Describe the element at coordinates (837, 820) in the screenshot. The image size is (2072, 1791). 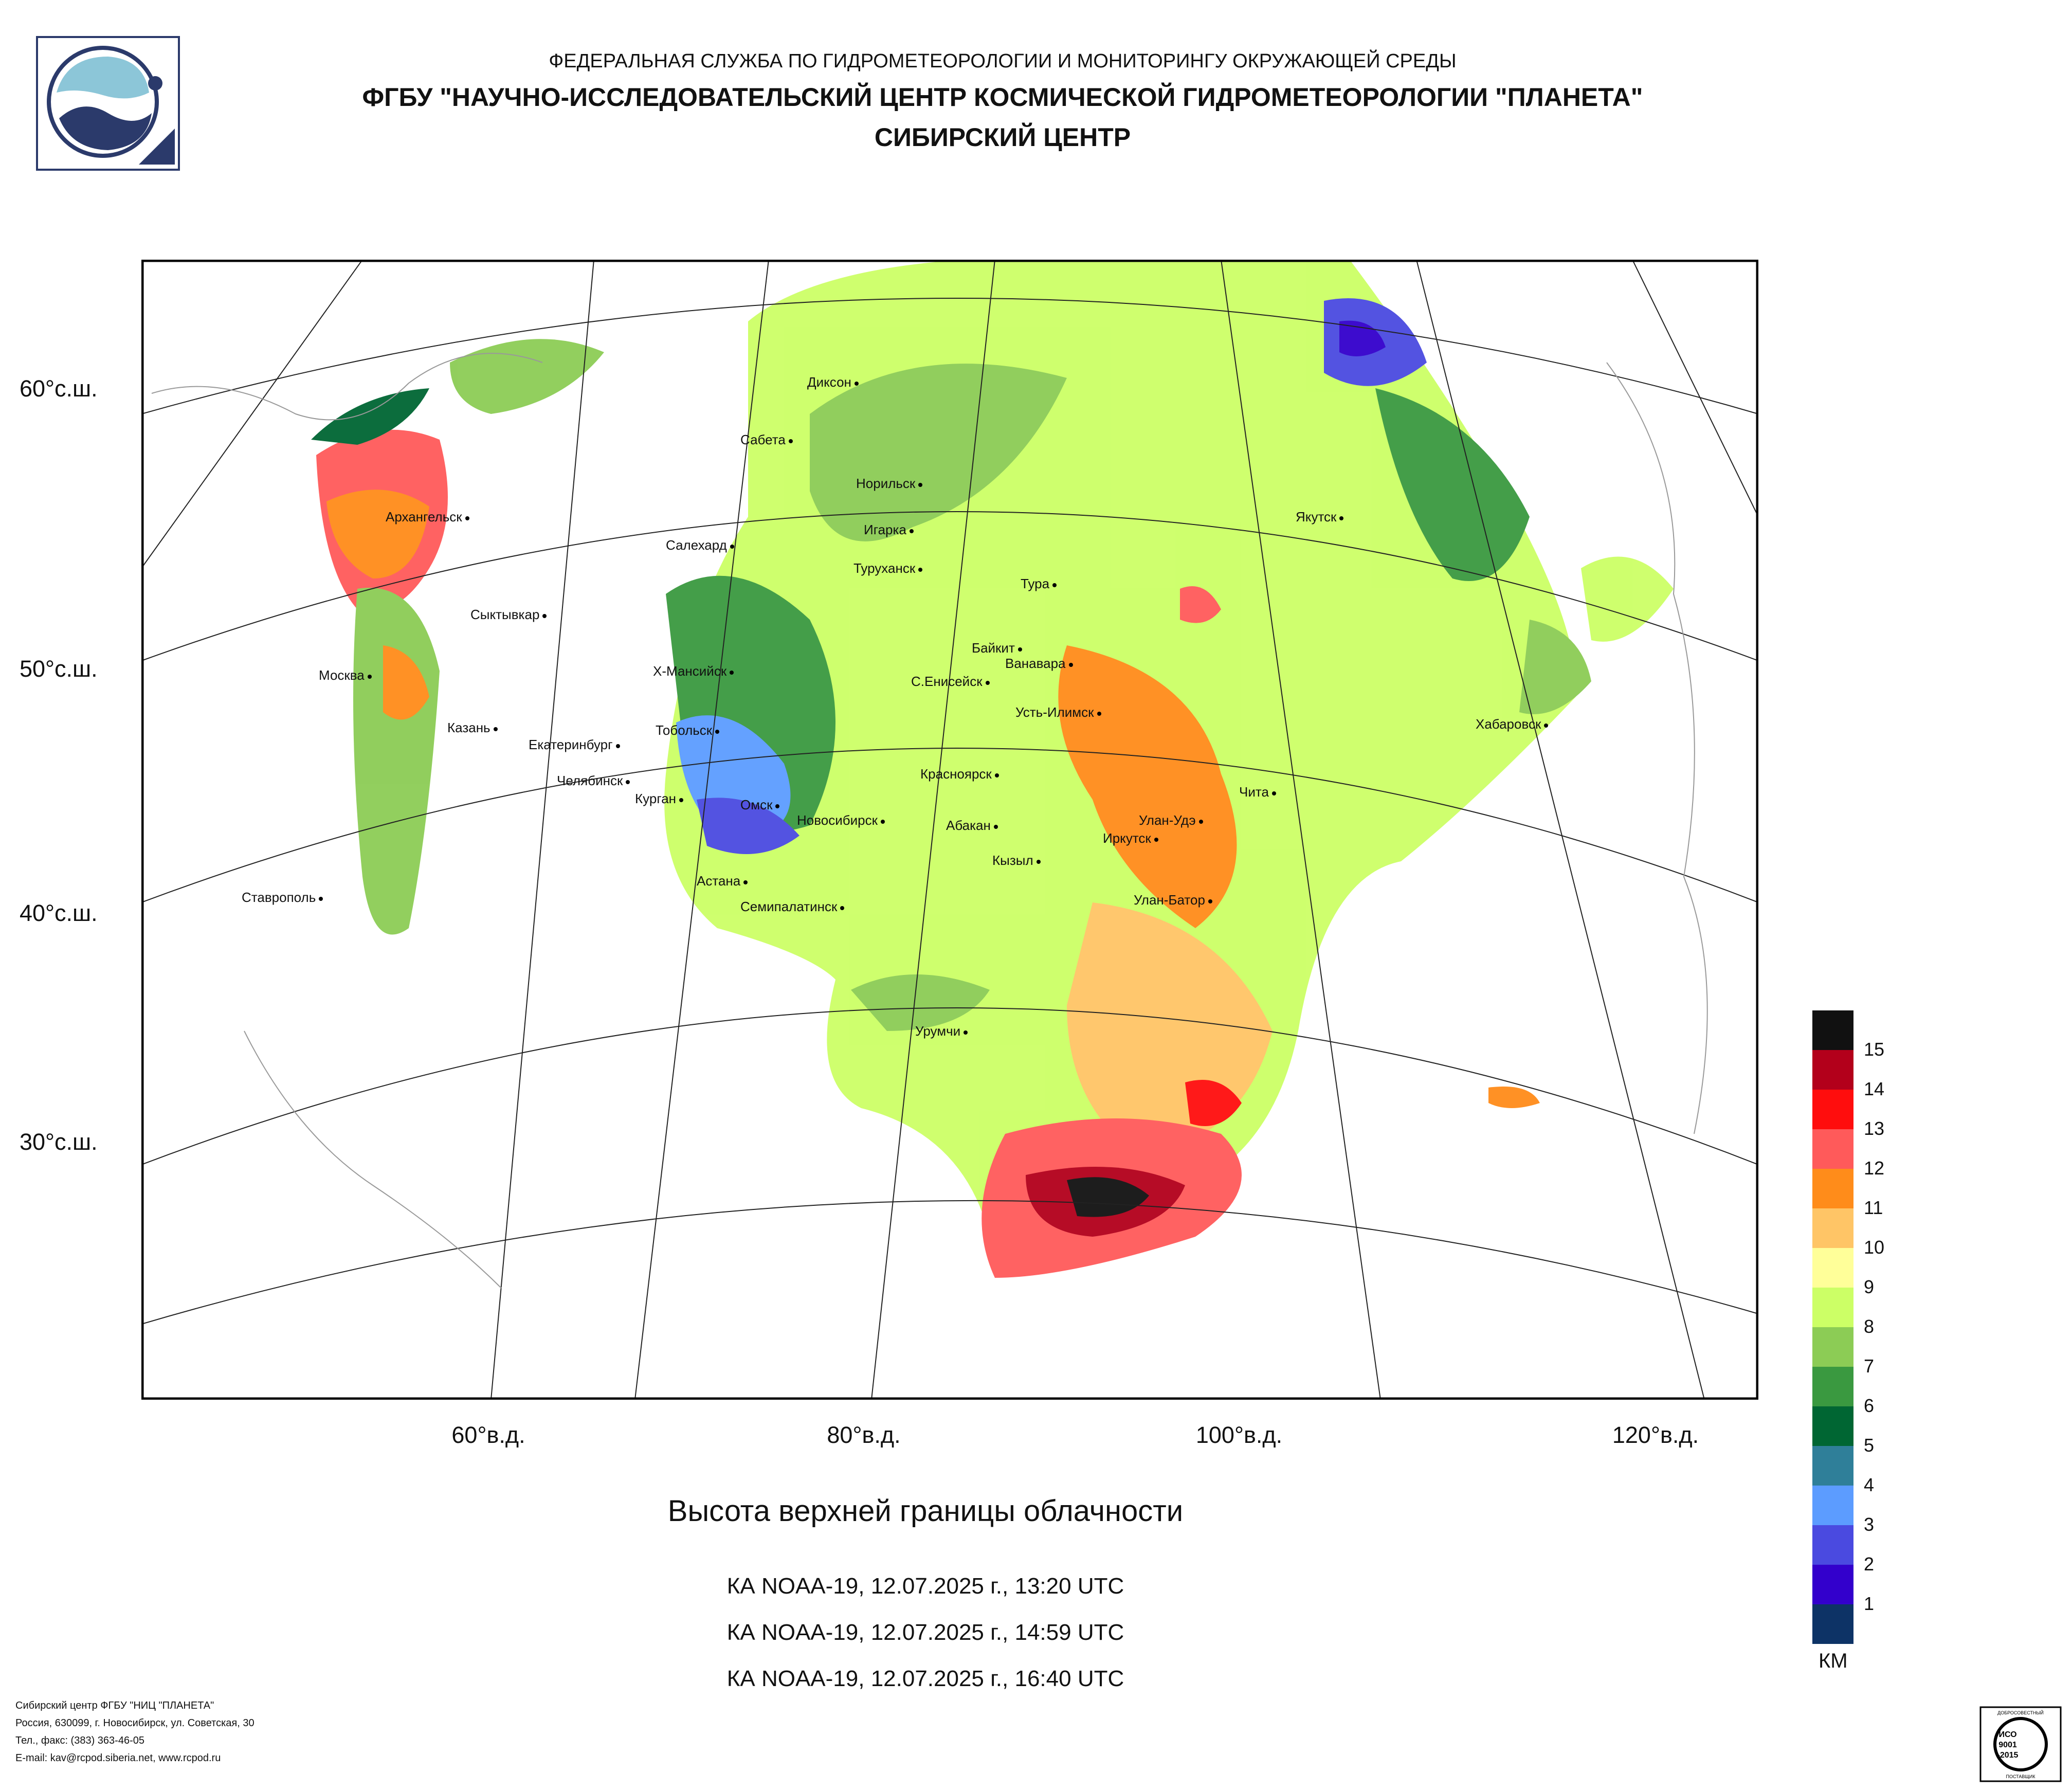
I see `city-label: Новосибирск` at that location.